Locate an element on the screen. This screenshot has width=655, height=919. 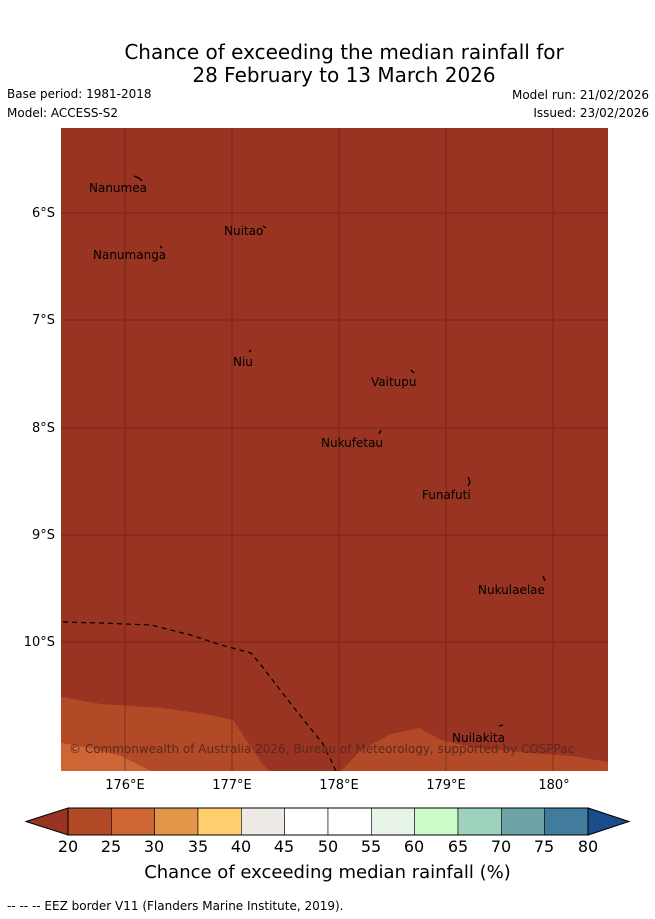
colorbar-tick-50: 50 is located at coordinates (328, 846).